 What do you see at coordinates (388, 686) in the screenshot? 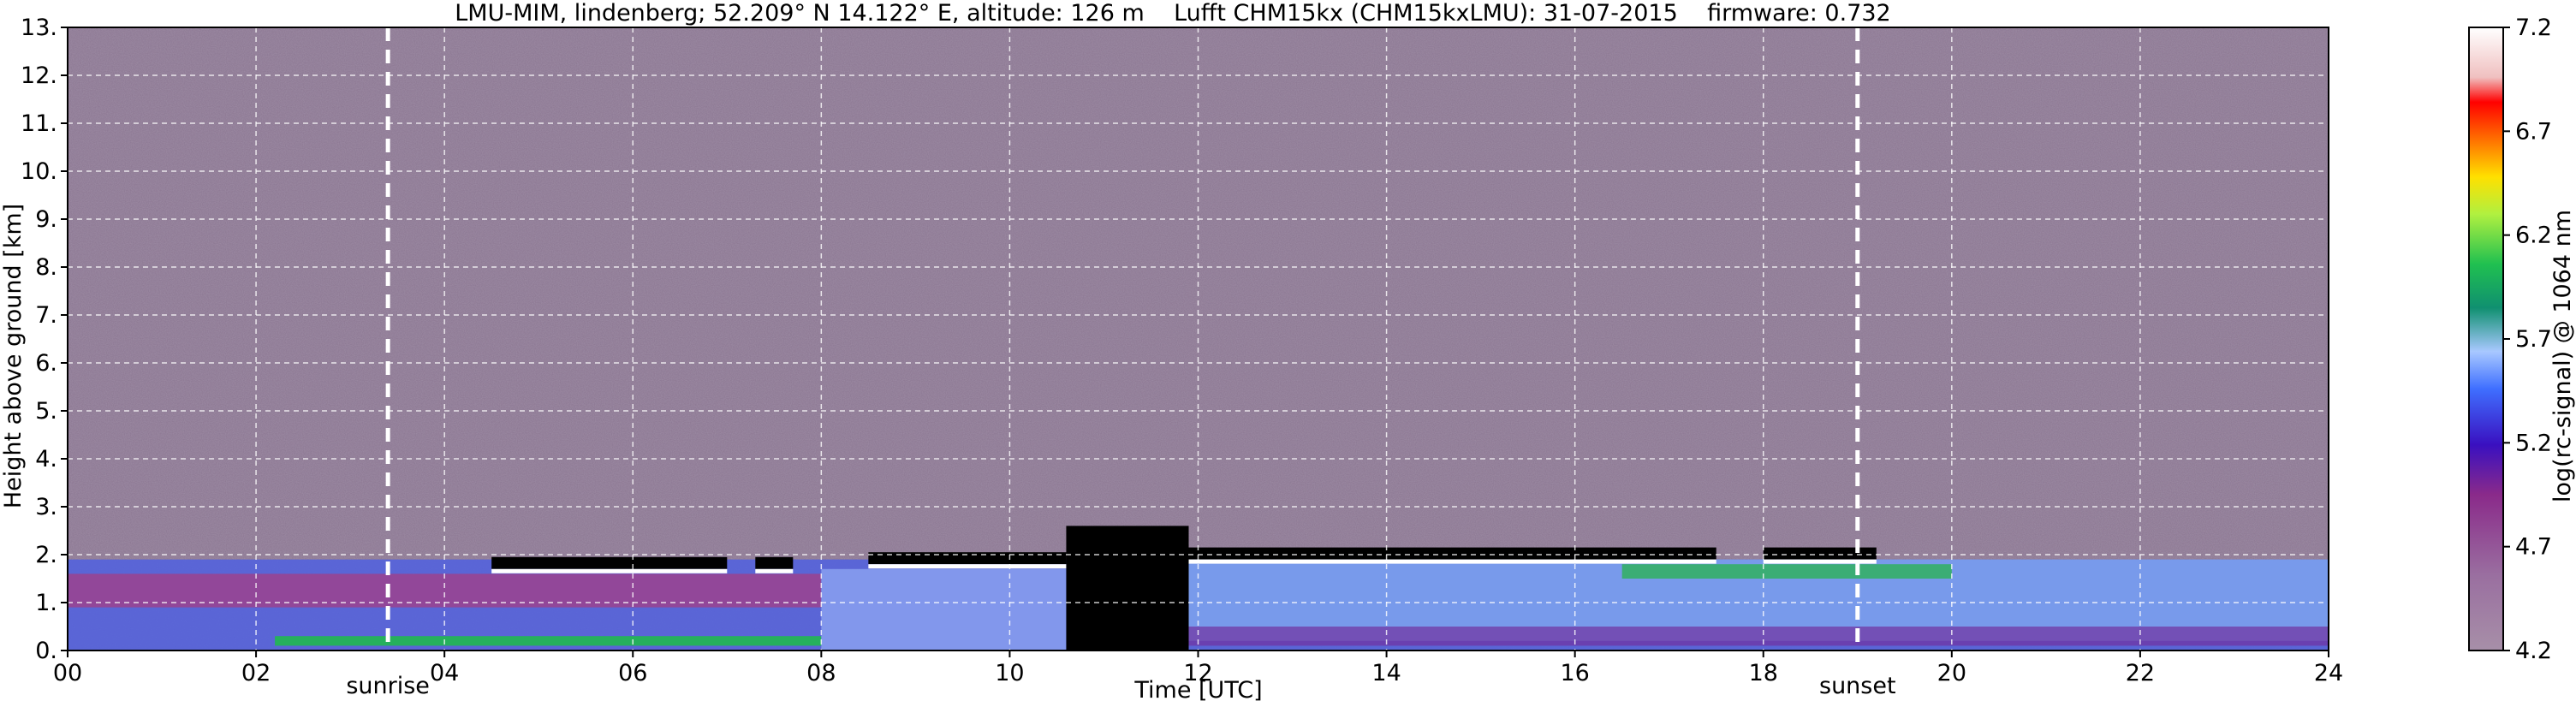
I see `marker-label-sunrise: sunrise` at bounding box center [388, 686].